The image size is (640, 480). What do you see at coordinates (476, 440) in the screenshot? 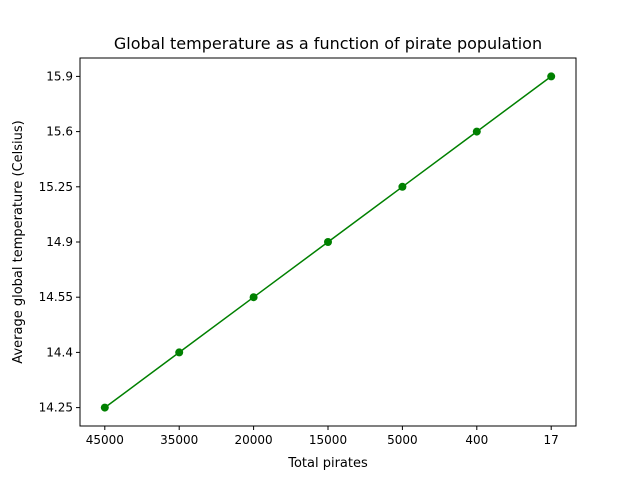
I see `x-tick-label: 400` at bounding box center [476, 440].